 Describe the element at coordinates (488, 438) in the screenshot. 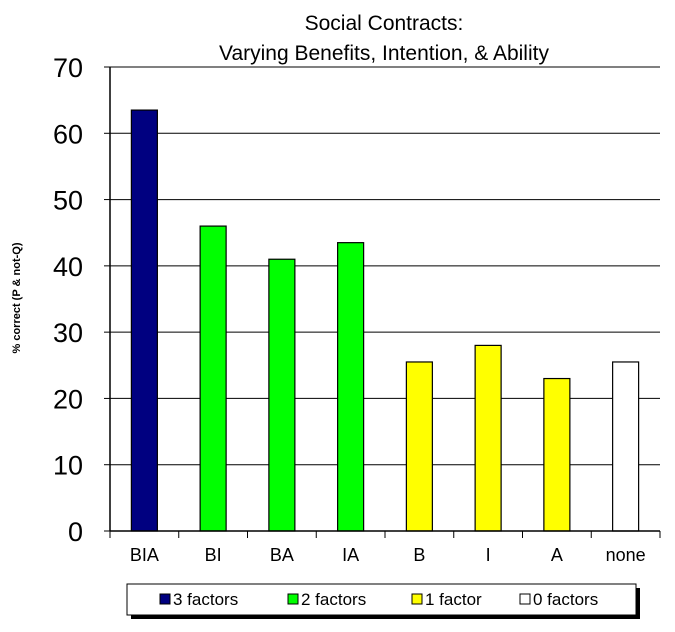

I see `bar-i` at that location.